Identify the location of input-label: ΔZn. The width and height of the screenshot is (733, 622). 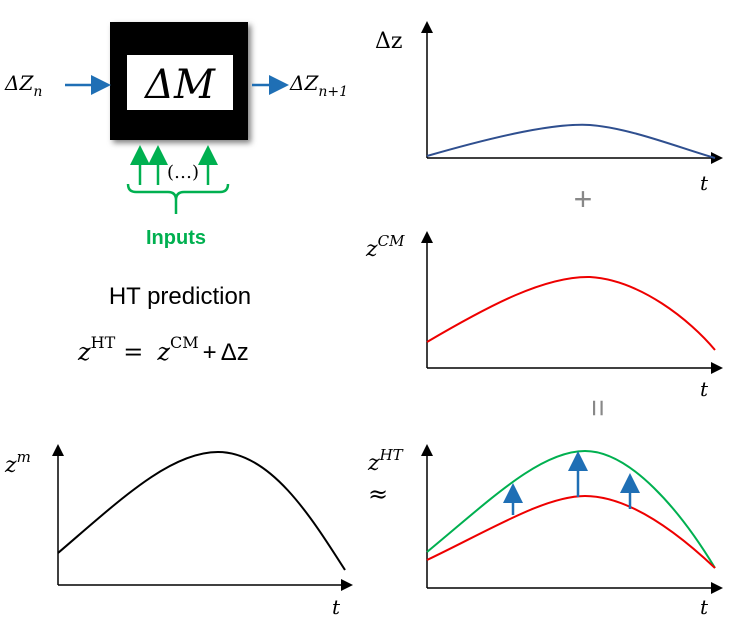
(23, 85).